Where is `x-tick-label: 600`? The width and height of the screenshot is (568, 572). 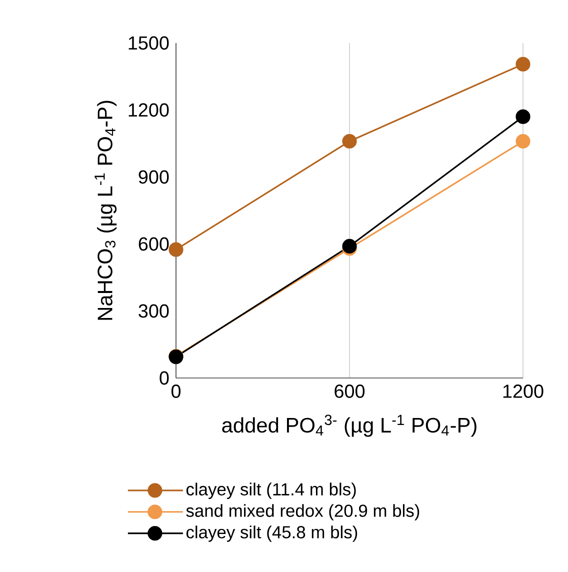 x-tick-label: 600 is located at coordinates (349, 391).